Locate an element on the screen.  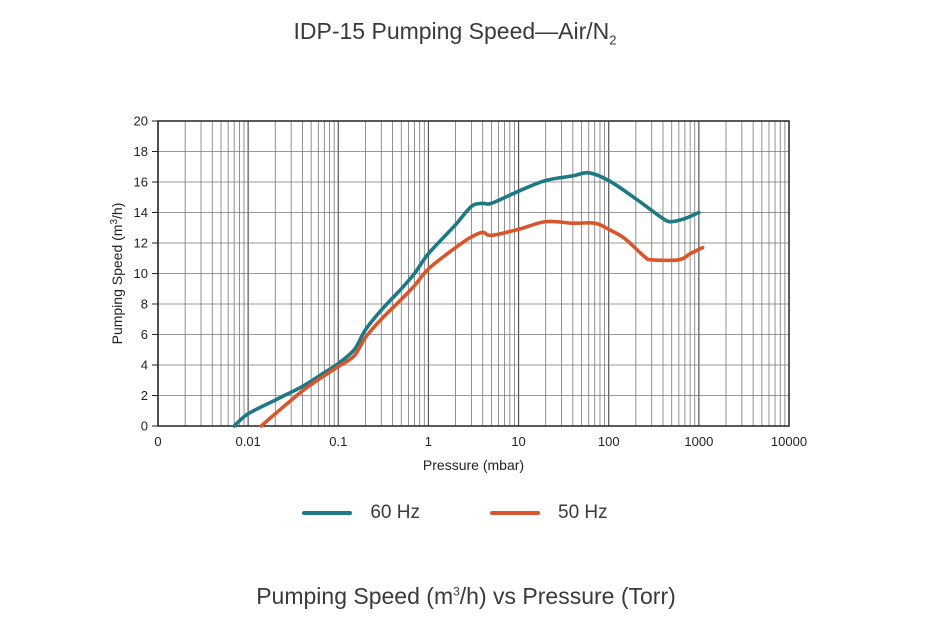
legend-swatch-50hz is located at coordinates (515, 513).